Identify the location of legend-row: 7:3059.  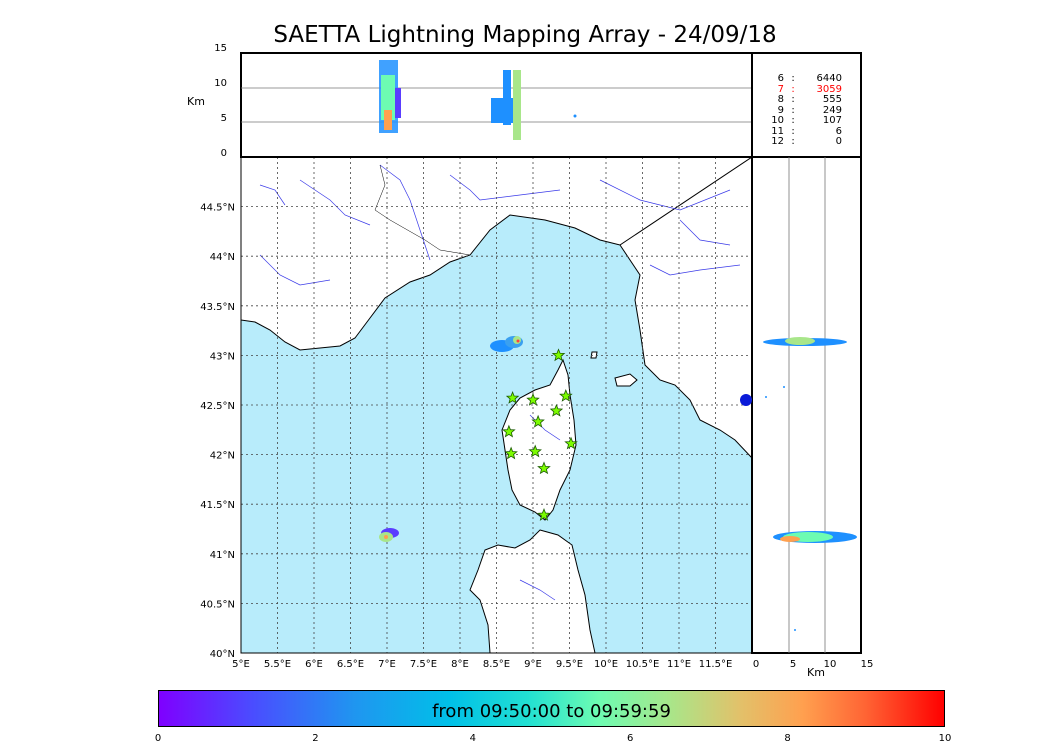
(809, 89).